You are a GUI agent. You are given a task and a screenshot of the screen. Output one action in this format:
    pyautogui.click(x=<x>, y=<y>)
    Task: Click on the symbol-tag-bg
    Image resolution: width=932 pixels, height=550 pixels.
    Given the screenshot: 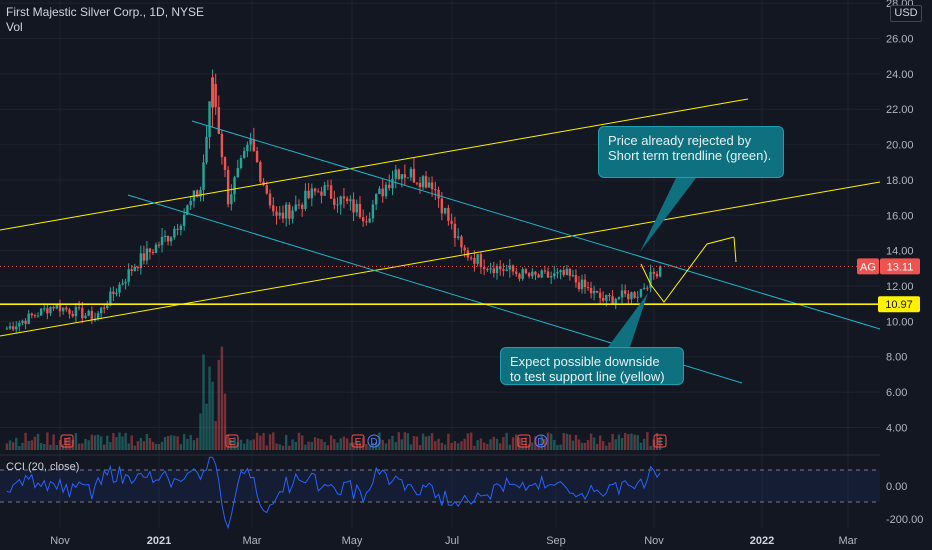 What is the action you would take?
    pyautogui.click(x=868, y=266)
    